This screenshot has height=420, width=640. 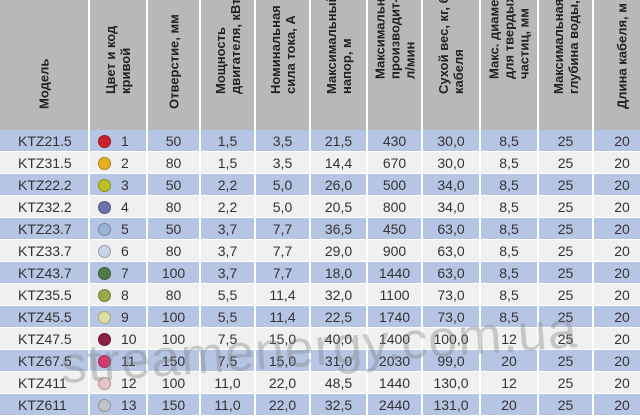 I want to click on solids-cell: 20, so click(x=510, y=405).